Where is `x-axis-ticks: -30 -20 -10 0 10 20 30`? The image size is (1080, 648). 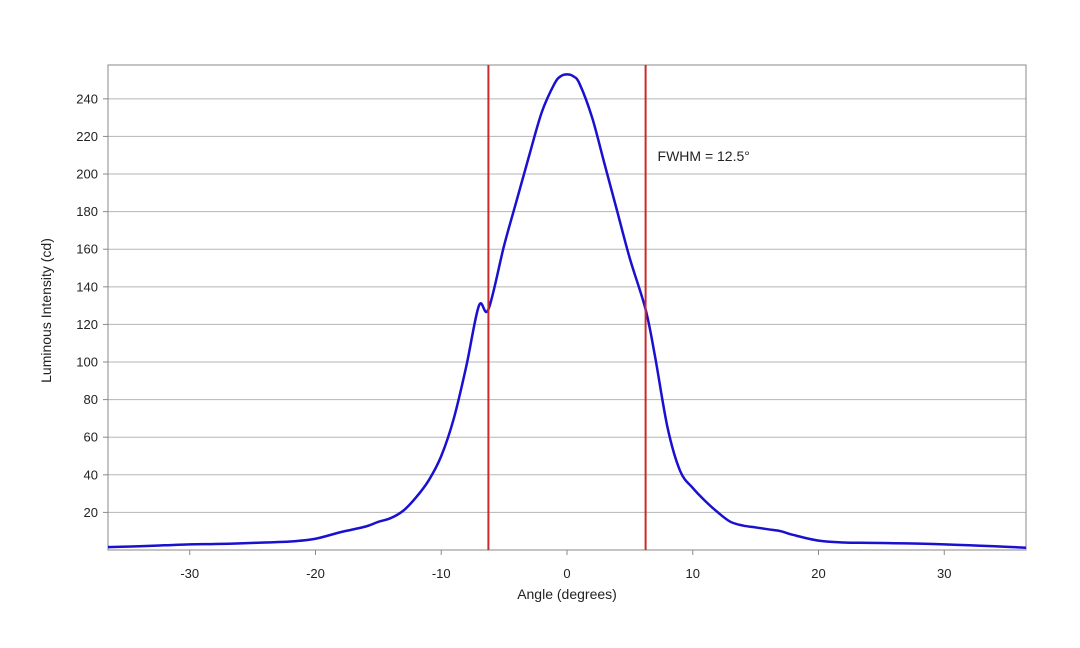
x-axis-ticks: -30 -20 -10 0 10 20 30 is located at coordinates (565, 565).